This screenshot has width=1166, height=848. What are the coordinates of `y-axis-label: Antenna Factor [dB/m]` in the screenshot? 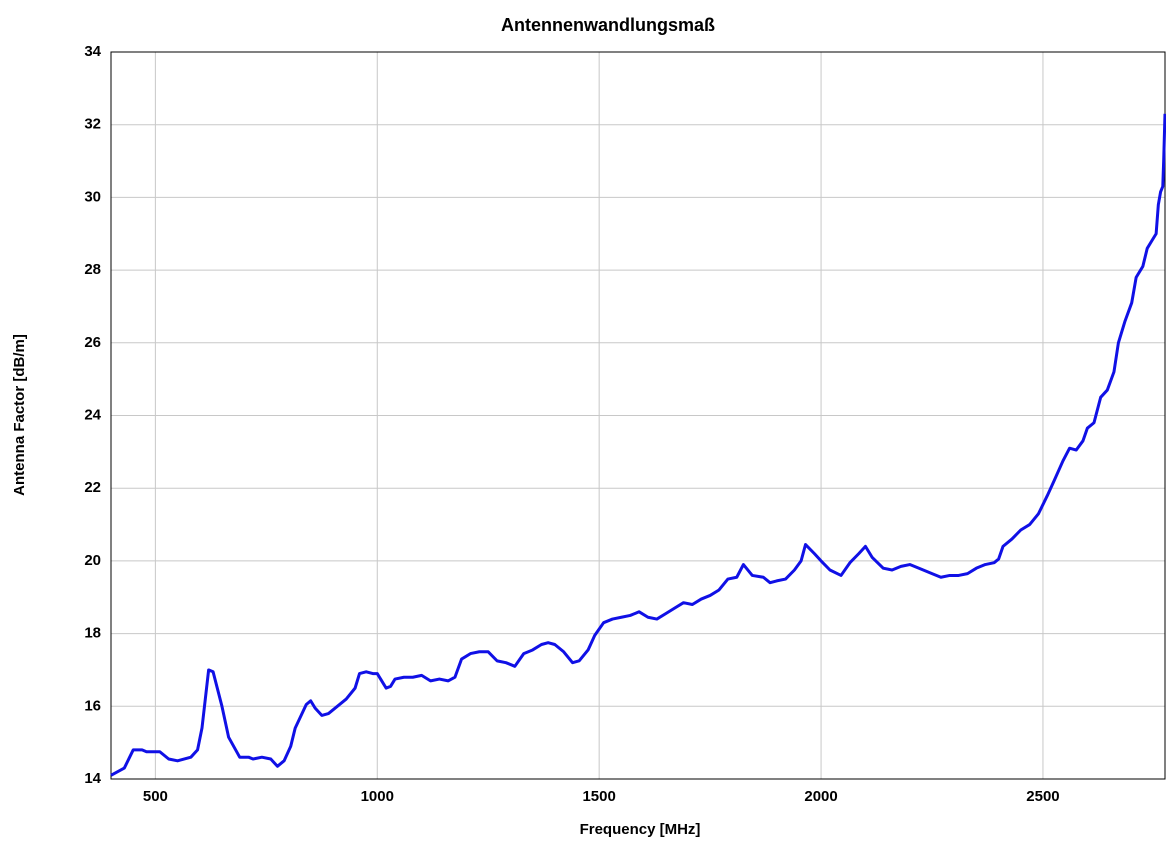 It's located at (19, 415).